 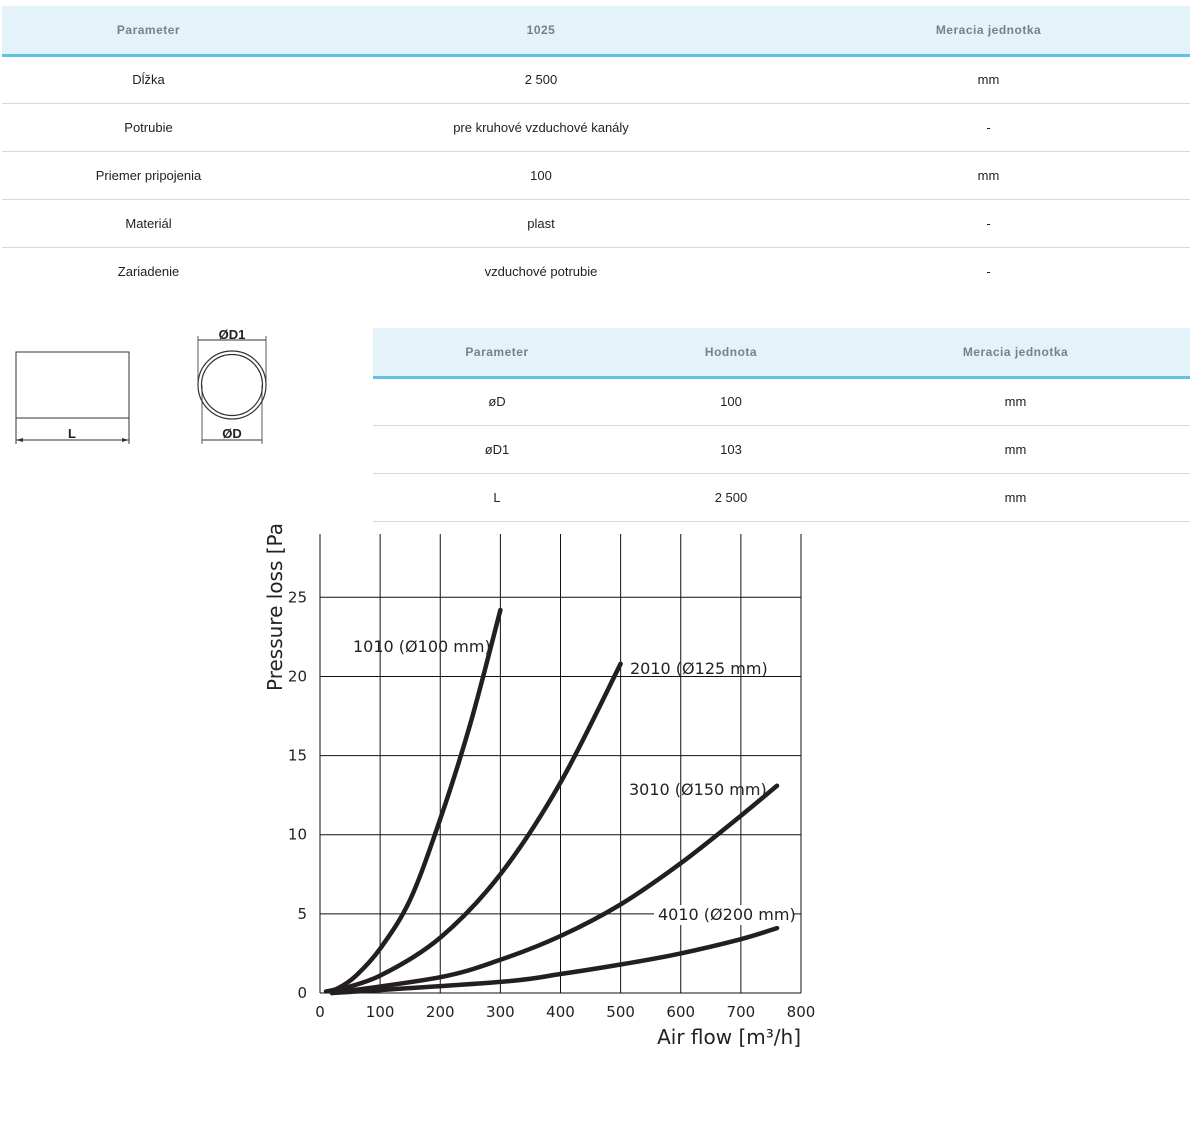 I want to click on table-row: L 2 500 mm, so click(x=781, y=497).